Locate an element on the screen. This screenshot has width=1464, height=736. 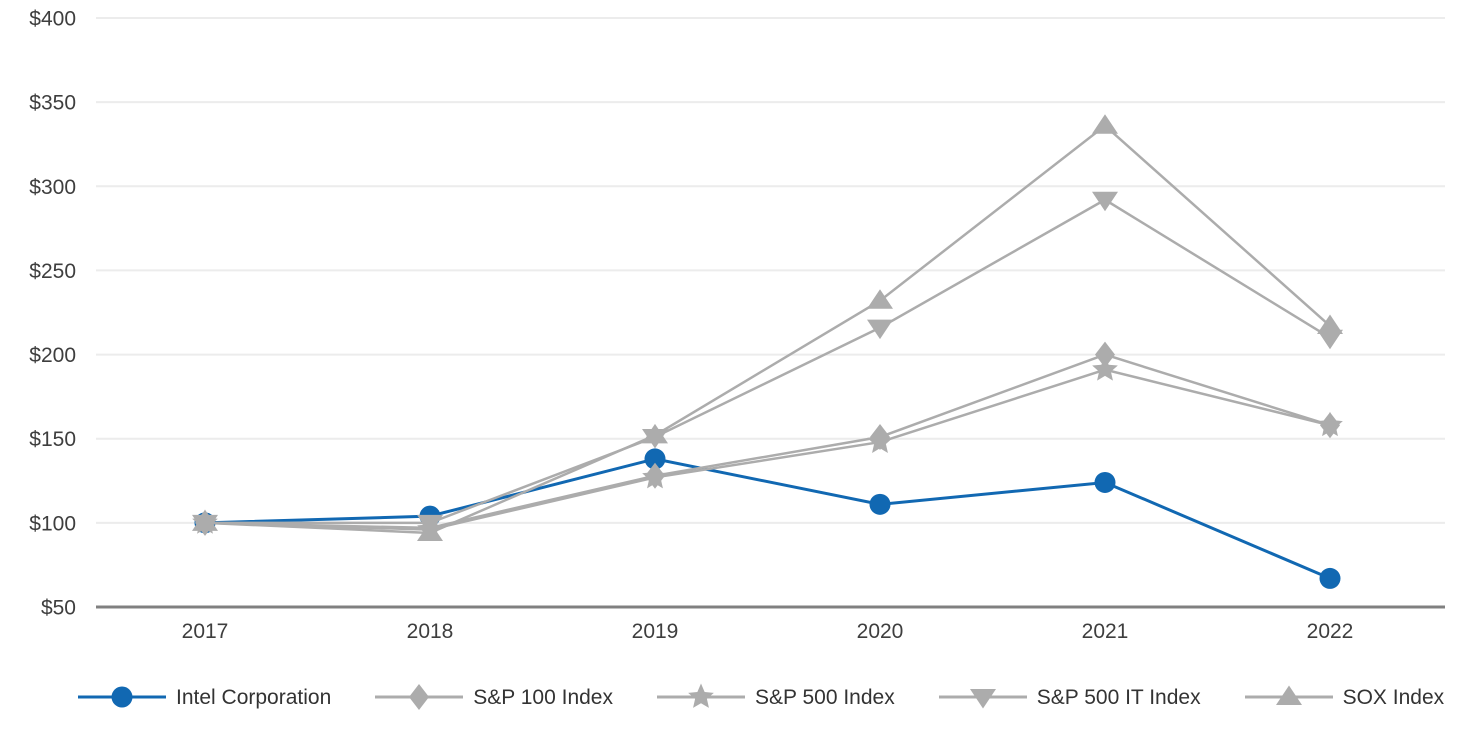
legend-item-sp-500-index: S&P 500 Index is located at coordinates (776, 697).